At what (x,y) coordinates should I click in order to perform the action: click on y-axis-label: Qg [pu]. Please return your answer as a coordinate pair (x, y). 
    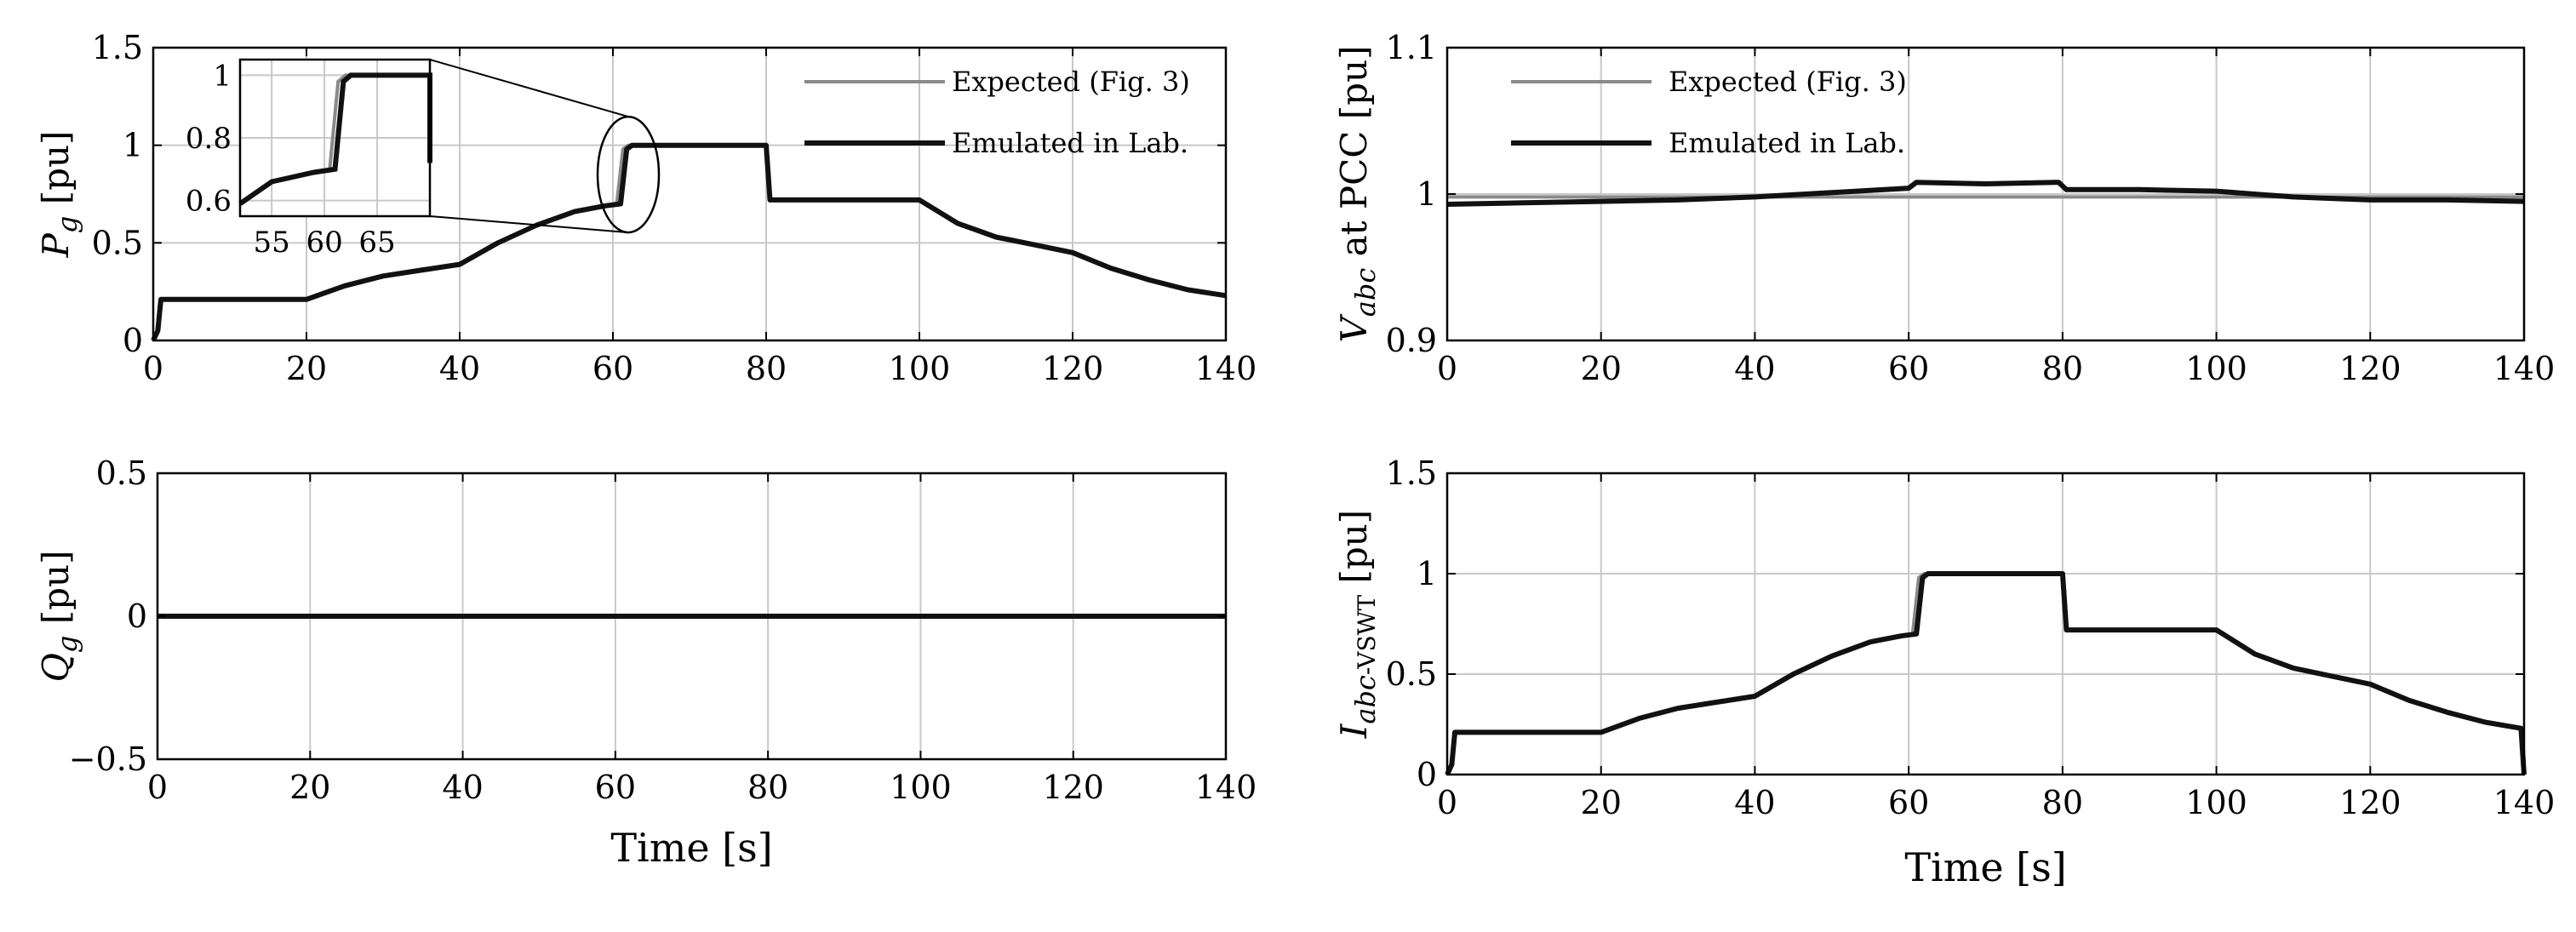
    Looking at the image, I should click on (59, 617).